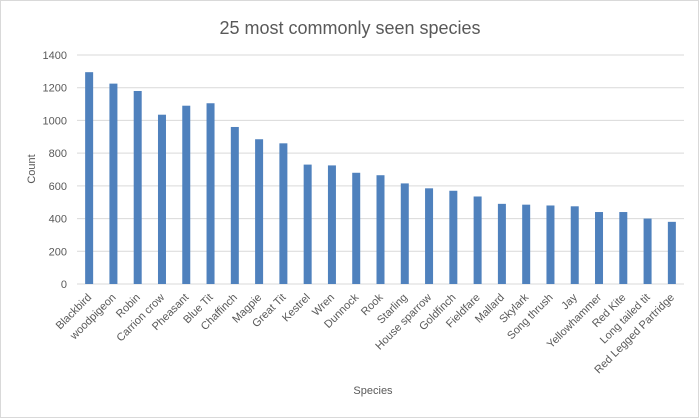 The width and height of the screenshot is (699, 419). What do you see at coordinates (58, 154) in the screenshot?
I see `y-tick-label: 800` at bounding box center [58, 154].